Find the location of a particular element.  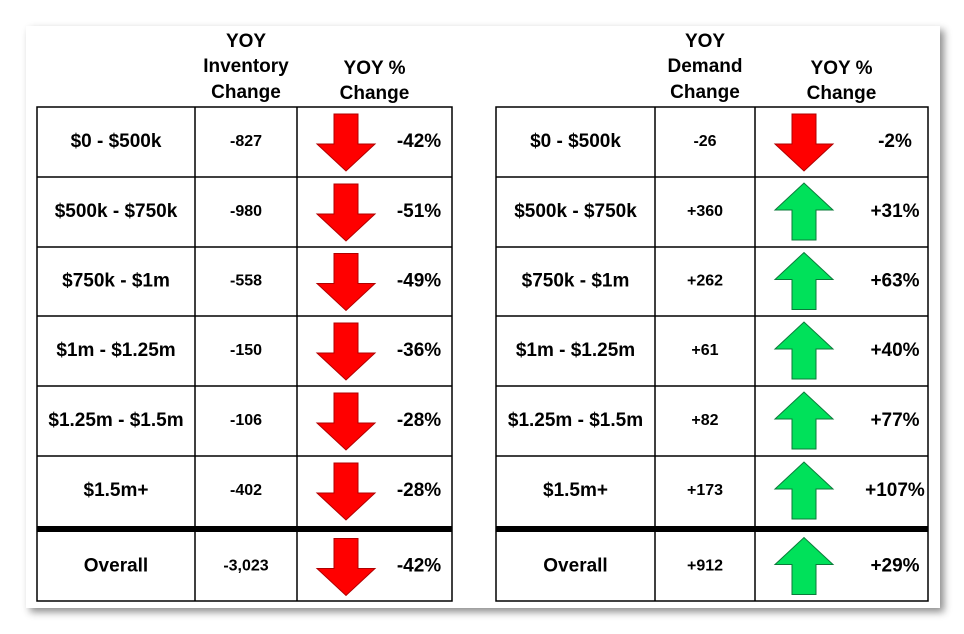

yoy-change: +262 is located at coordinates (705, 281).